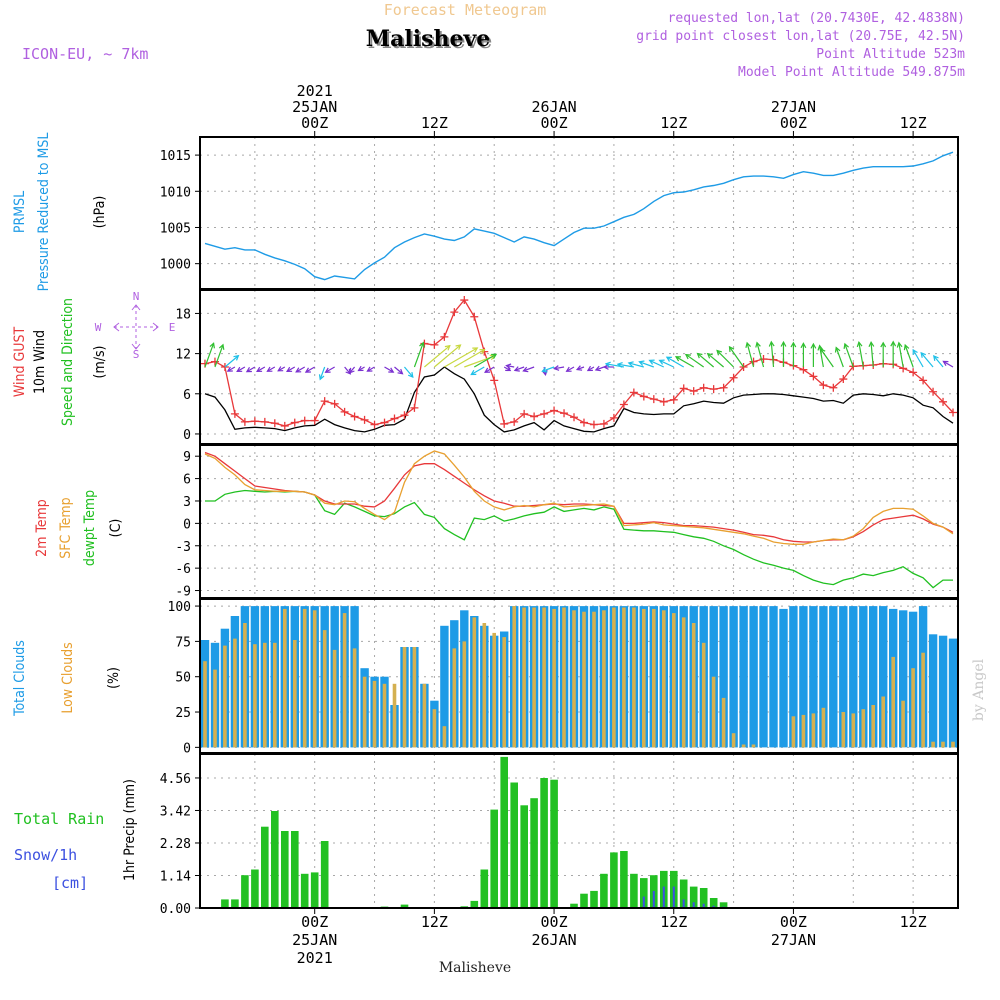  What do you see at coordinates (428, 39) in the screenshot?
I see `location-title: Malisheve` at bounding box center [428, 39].